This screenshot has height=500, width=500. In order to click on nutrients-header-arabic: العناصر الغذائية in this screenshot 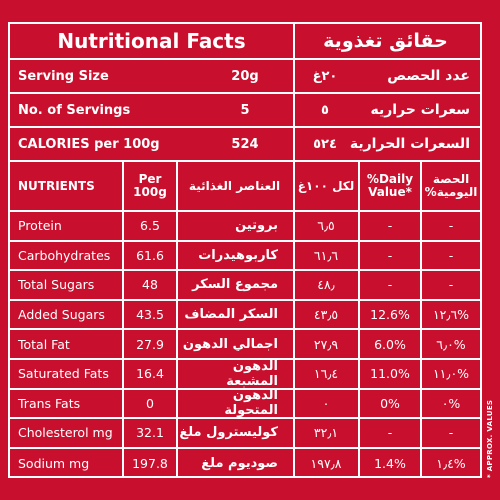, I will do `click(234, 185)`.